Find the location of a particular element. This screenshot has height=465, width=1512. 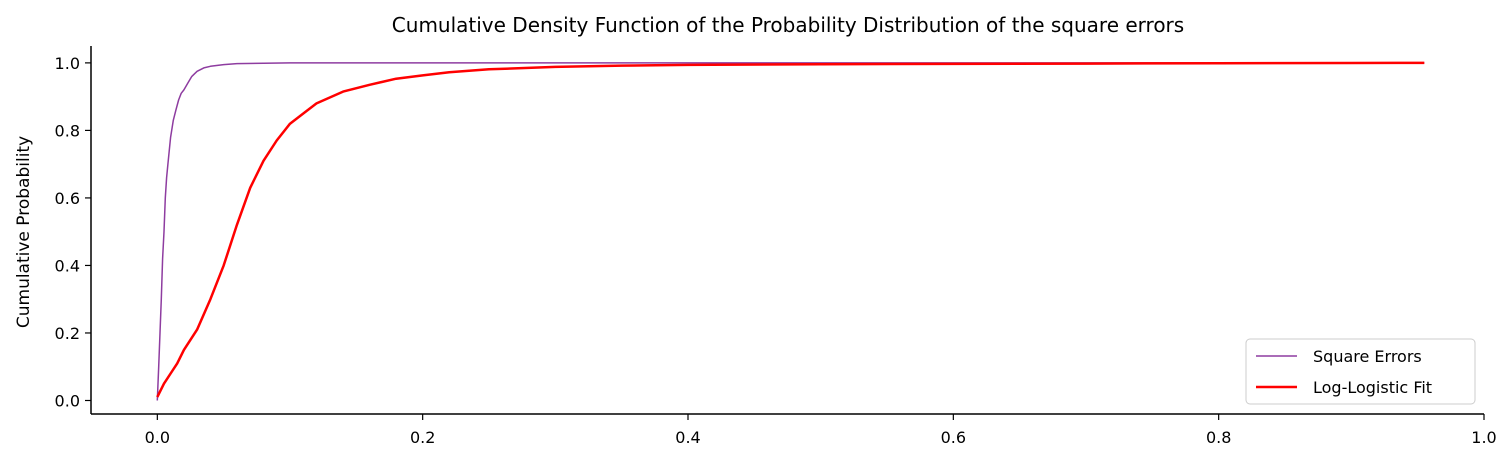

y-axis-label: Cumulative Probability is located at coordinates (24, 232).